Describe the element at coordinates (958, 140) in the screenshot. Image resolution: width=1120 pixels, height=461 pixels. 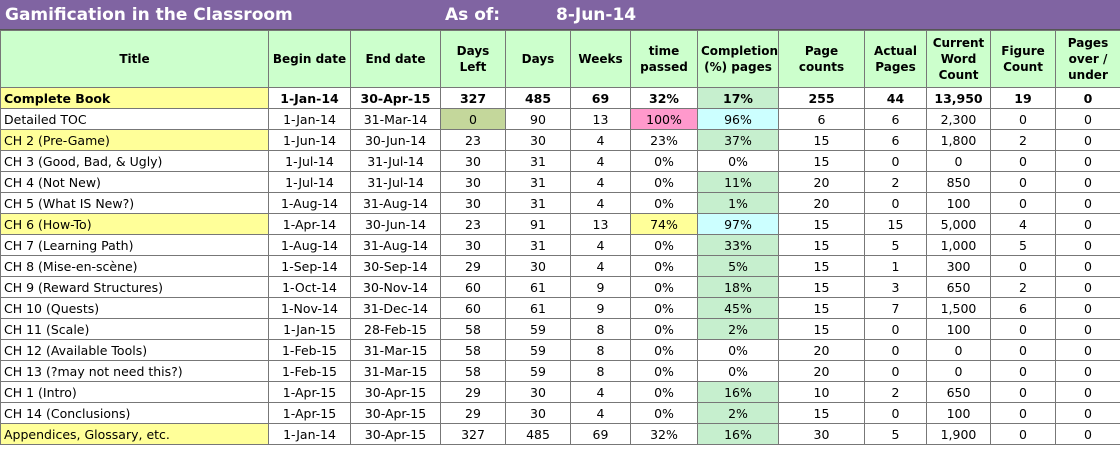
I see `cell: 1,800` at that location.